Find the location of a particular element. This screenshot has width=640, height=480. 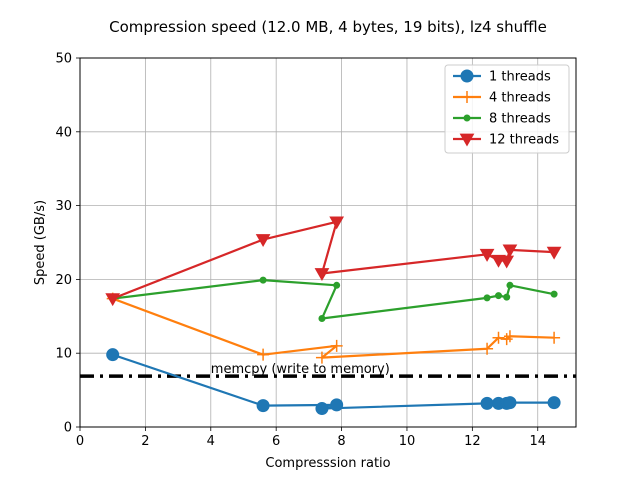

legend-item: 4 threads is located at coordinates (502, 98).